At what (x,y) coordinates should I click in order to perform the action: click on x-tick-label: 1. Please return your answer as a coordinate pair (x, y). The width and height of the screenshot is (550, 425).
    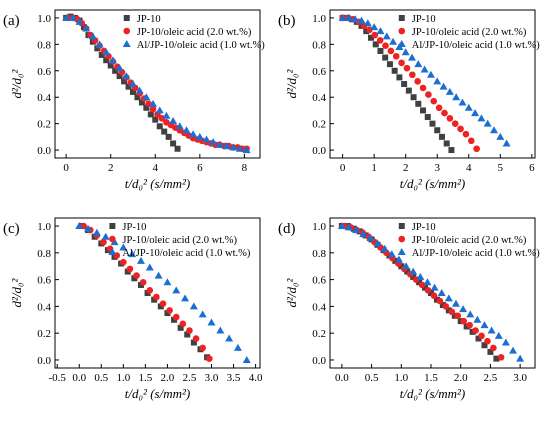
    Looking at the image, I should click on (374, 168).